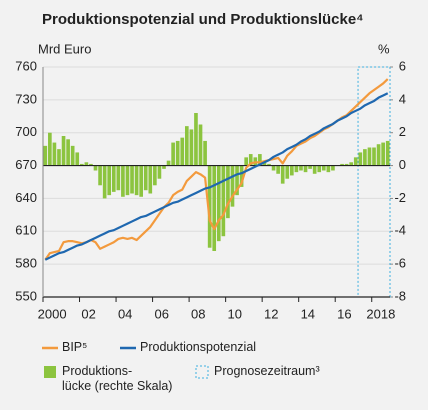 Image resolution: width=428 pixels, height=410 pixels. What do you see at coordinates (88, 313) in the screenshot?
I see `x-tick-label: 02` at bounding box center [88, 313].